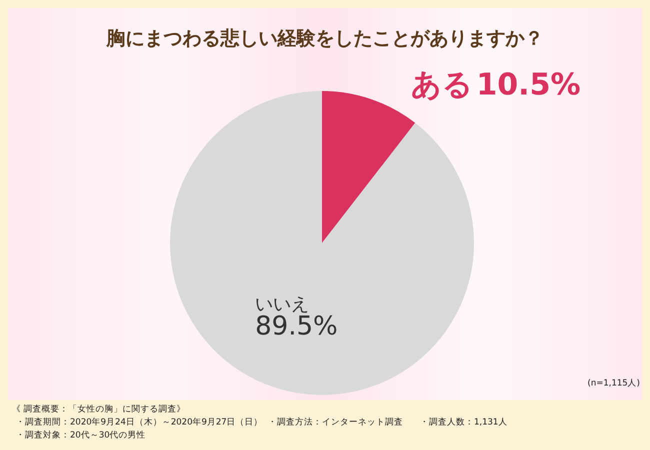 This screenshot has height=450, width=650. Describe the element at coordinates (81, 435) in the screenshot. I see `text: ・調査対象：20代～30代の男性` at that location.